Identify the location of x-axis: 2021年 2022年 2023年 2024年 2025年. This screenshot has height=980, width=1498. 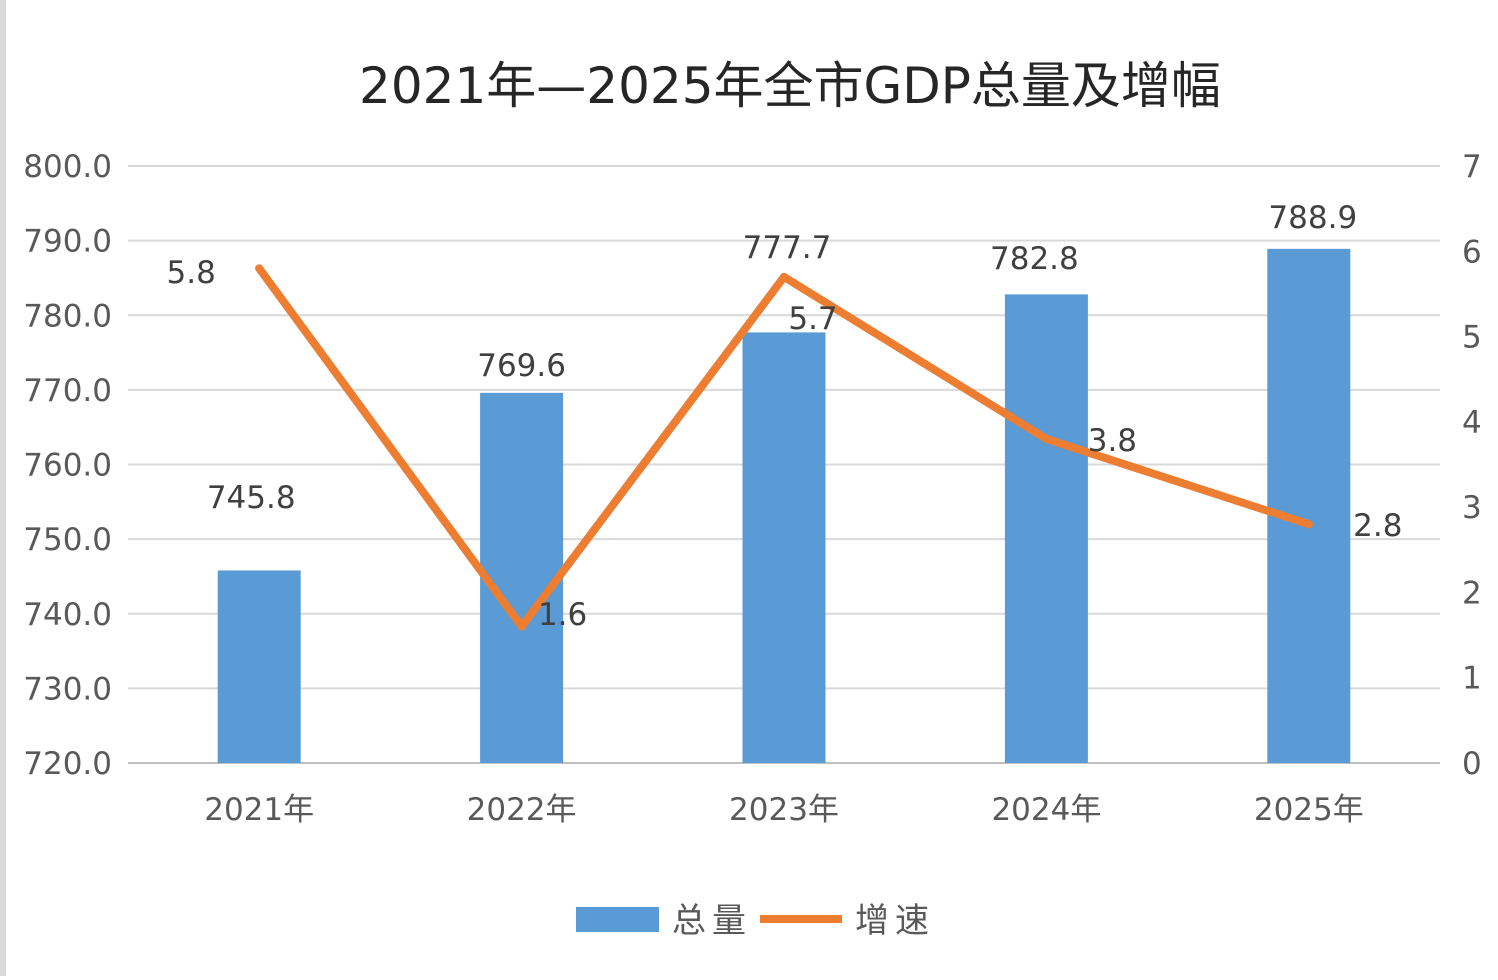
(784, 810).